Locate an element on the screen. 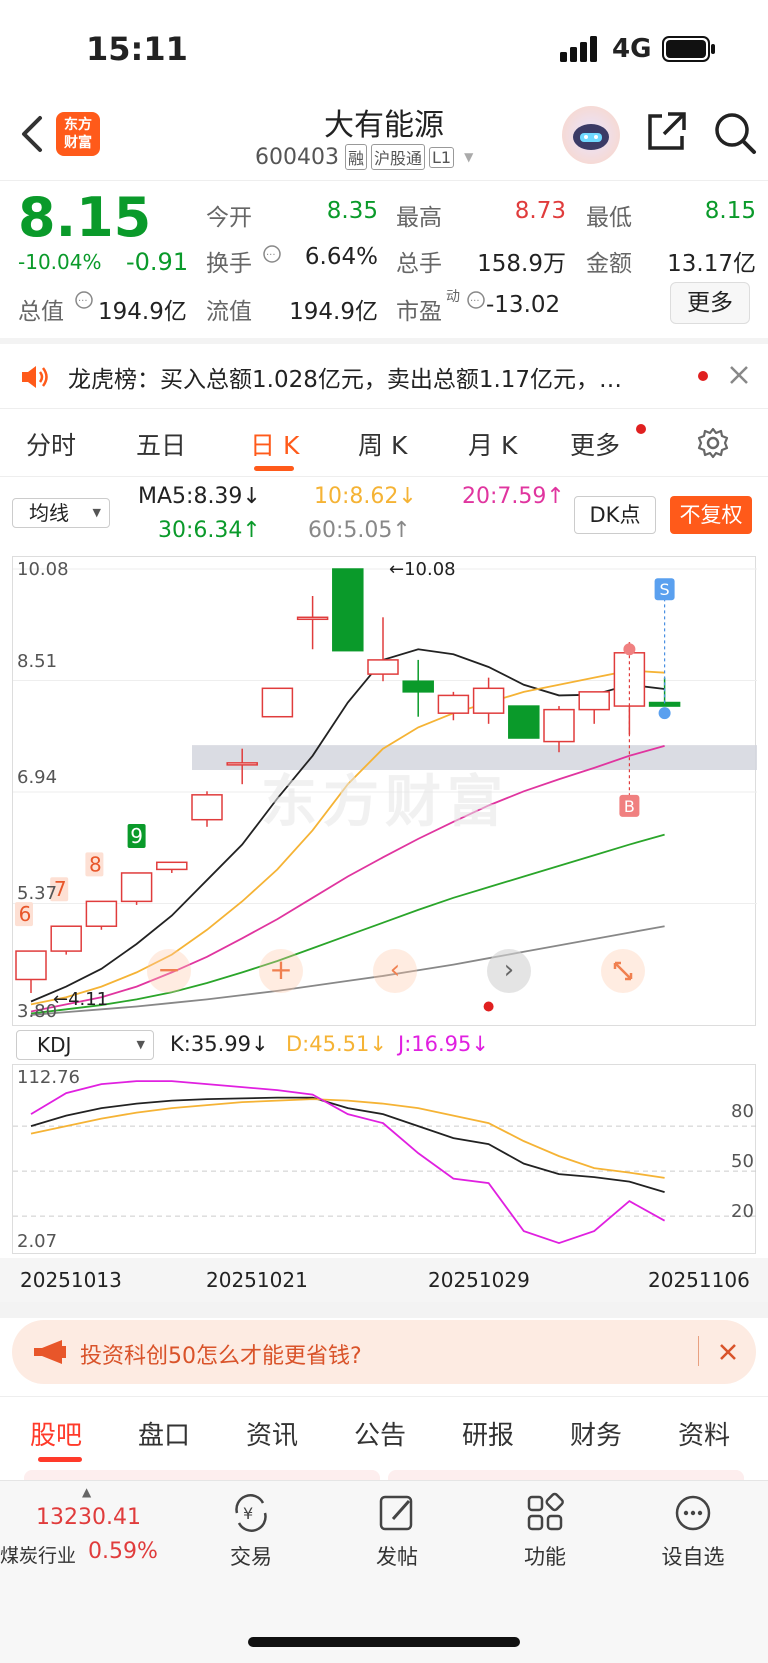 Image resolution: width=768 pixels, height=1663 pixels. zoom-in-icon: + is located at coordinates (281, 971).